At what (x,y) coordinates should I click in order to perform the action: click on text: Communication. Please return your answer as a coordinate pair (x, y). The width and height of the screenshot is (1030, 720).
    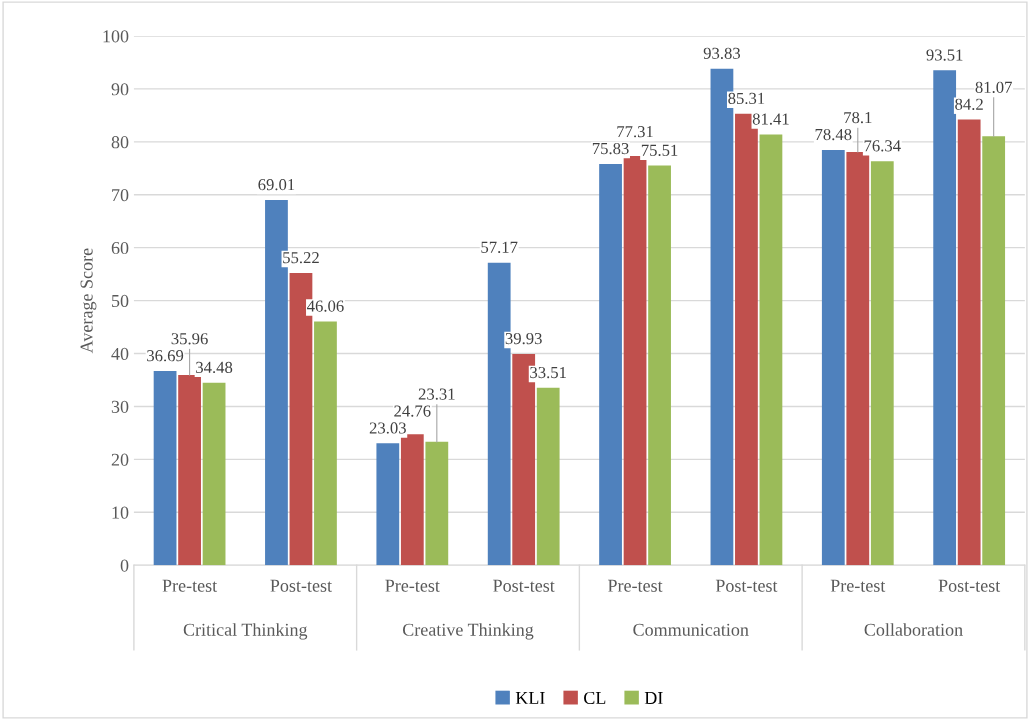
    Looking at the image, I should click on (691, 629).